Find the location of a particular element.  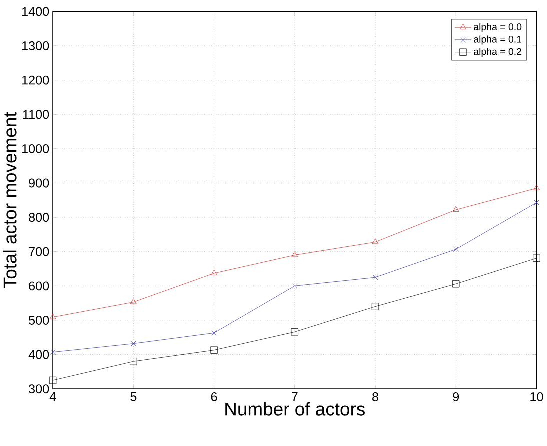

y-tick-label: 1000 is located at coordinates (36, 149).